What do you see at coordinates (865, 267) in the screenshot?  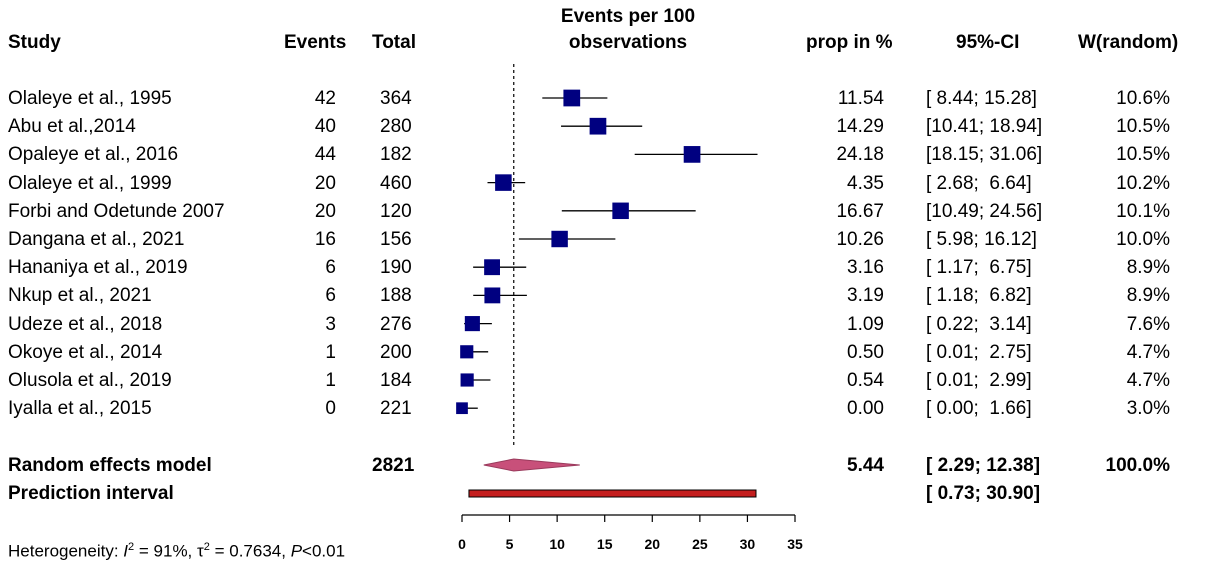 I see `study-prop: 3.16` at bounding box center [865, 267].